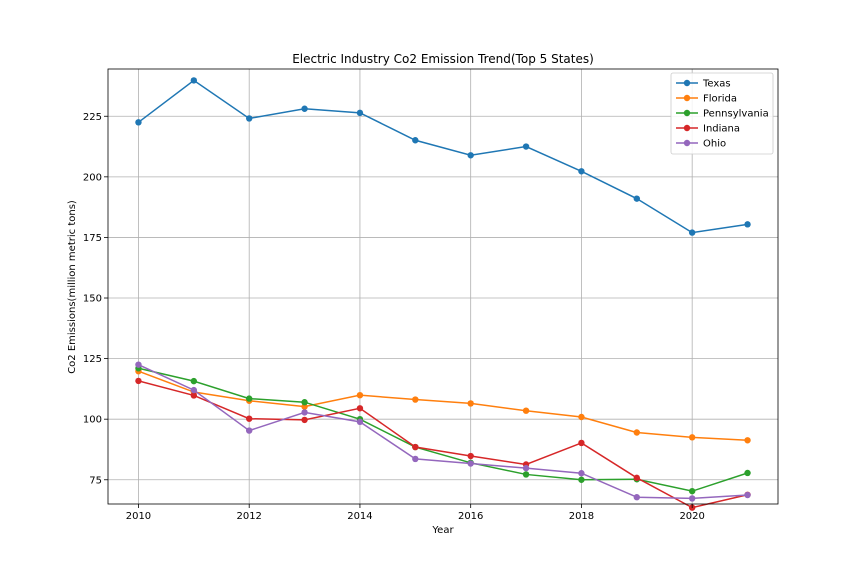  I want to click on x-tick-label: 2018, so click(581, 516).